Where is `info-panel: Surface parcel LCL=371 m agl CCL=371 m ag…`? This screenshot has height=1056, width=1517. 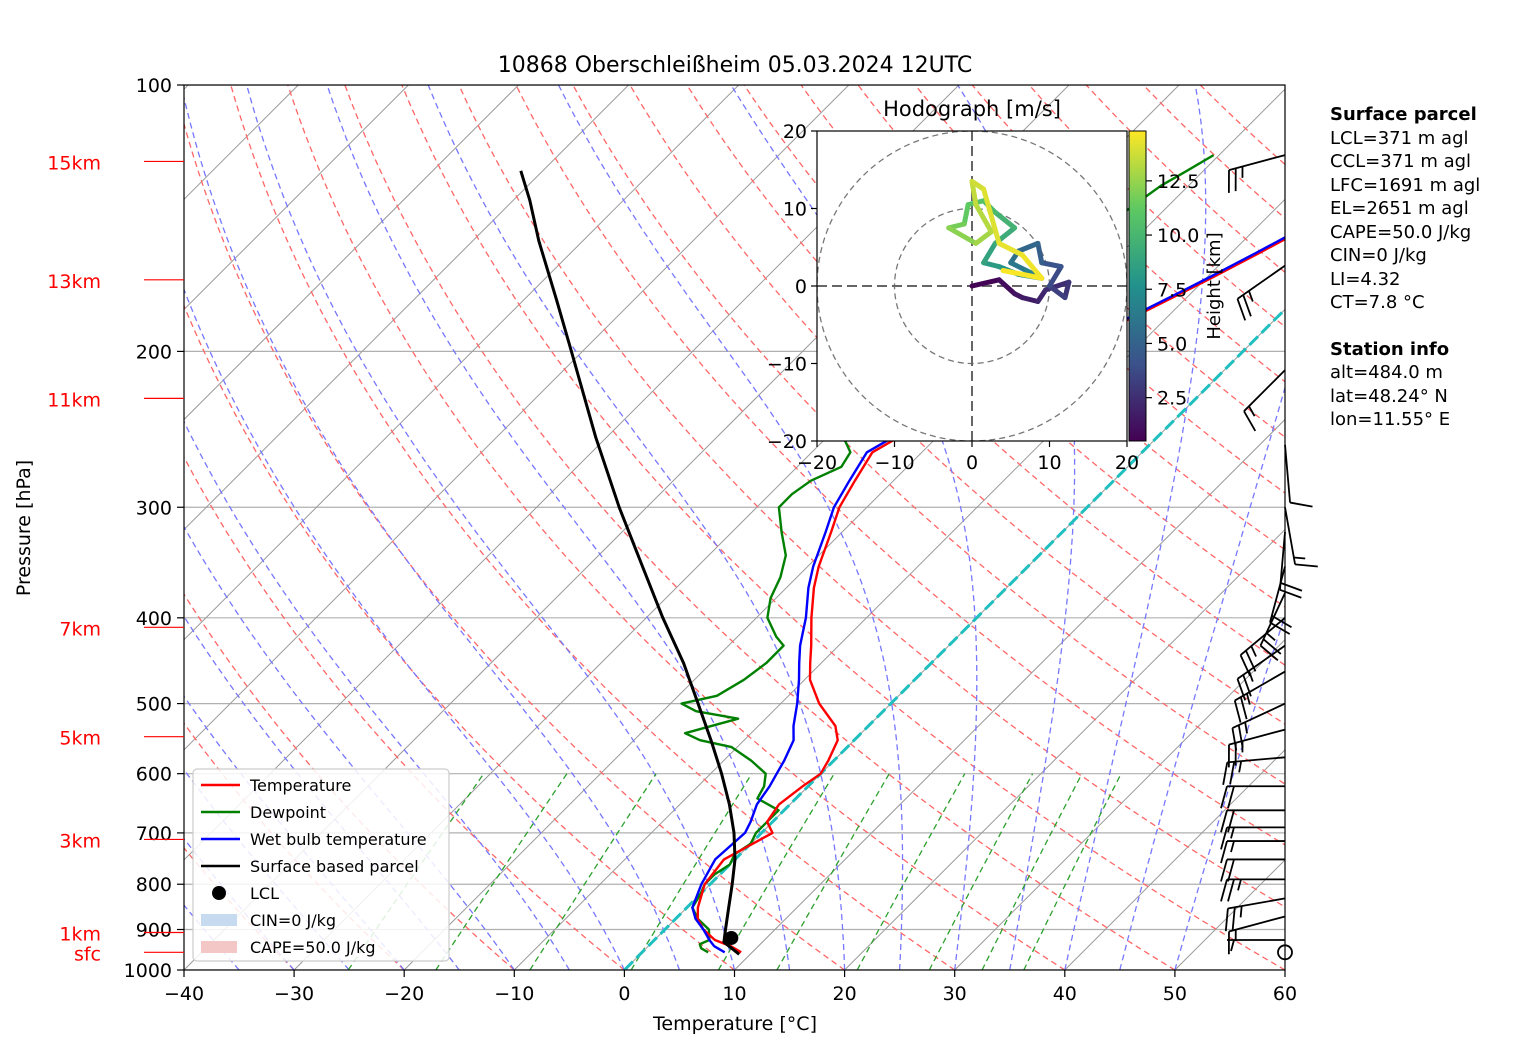
info-panel: Surface parcel LCL=371 m agl CCL=371 m ag… is located at coordinates (1405, 267).